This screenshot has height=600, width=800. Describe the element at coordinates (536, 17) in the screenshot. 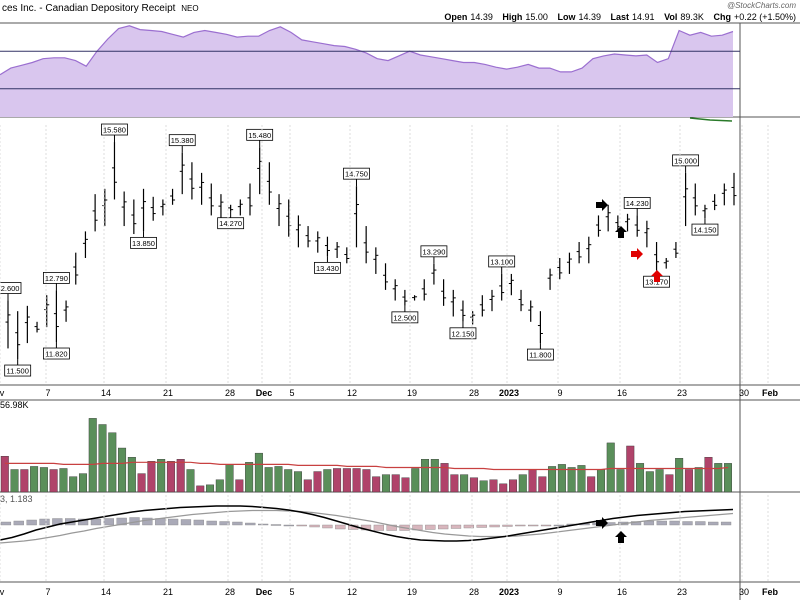

I see `high-value: 15.00` at that location.